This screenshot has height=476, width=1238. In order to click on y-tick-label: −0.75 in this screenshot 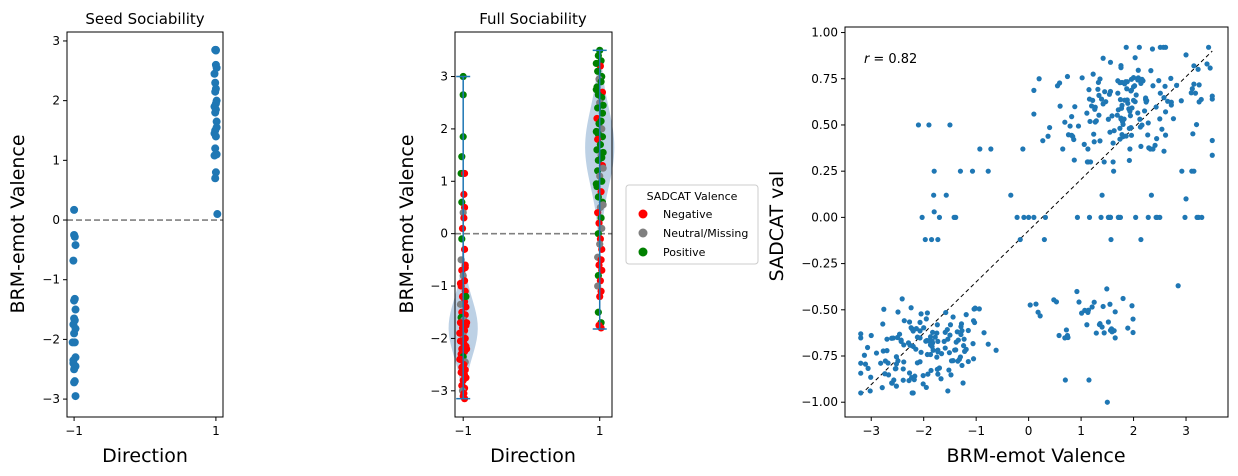, I will do `click(819, 356)`.